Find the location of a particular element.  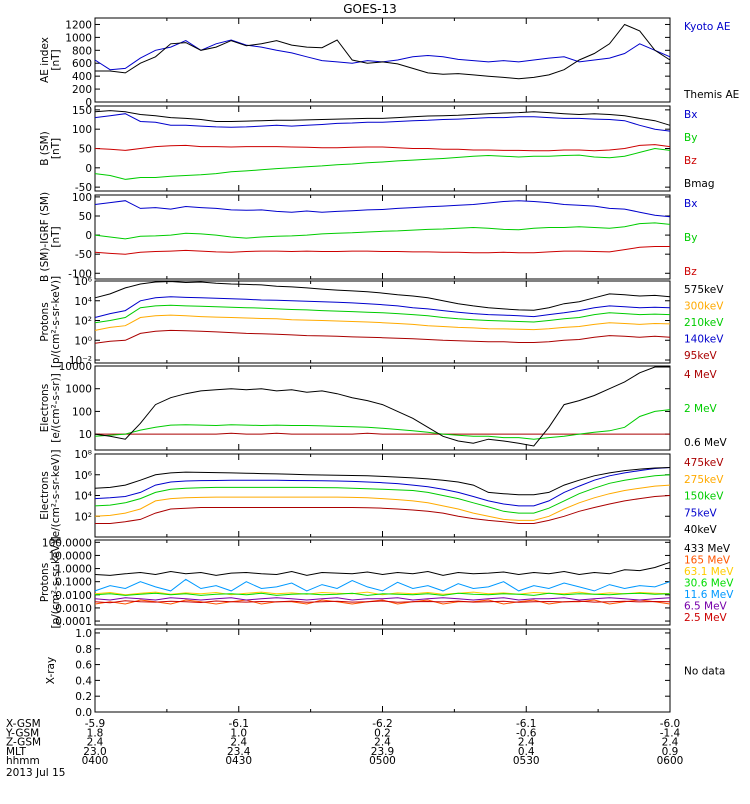

time-axis-value: -6.0 is located at coordinates (670, 724).